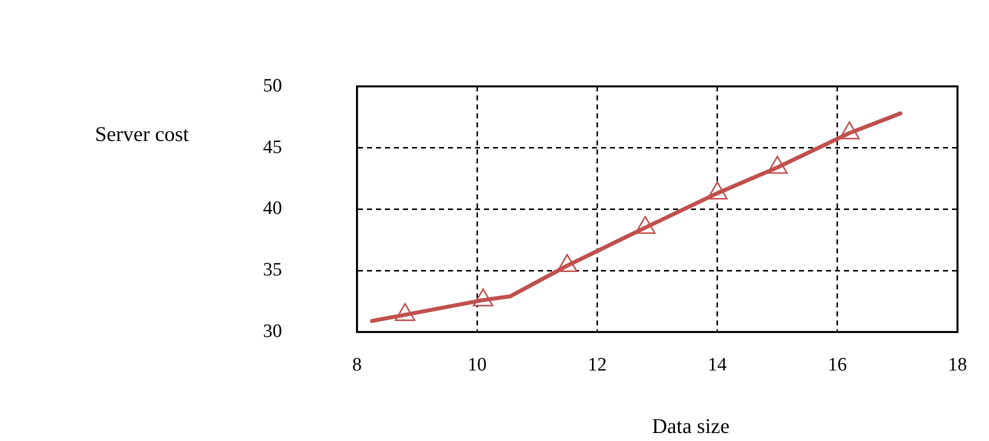 The height and width of the screenshot is (441, 989). I want to click on x-tick-label: 12, so click(597, 365).